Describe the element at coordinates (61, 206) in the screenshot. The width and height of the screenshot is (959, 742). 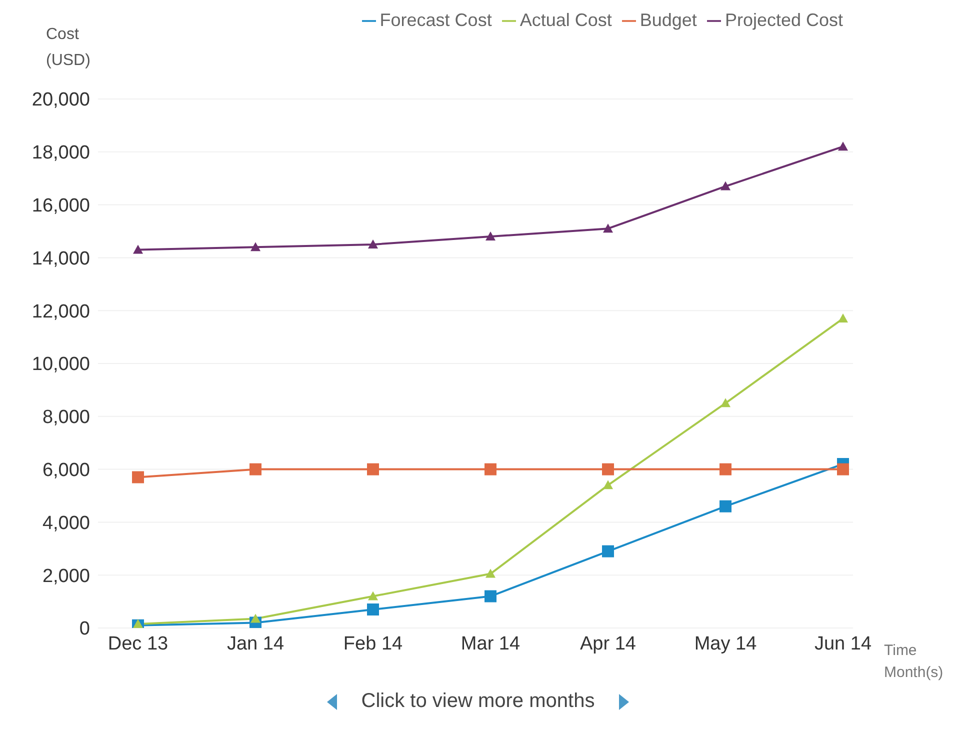
I see `y-tick-label: 16,000` at that location.